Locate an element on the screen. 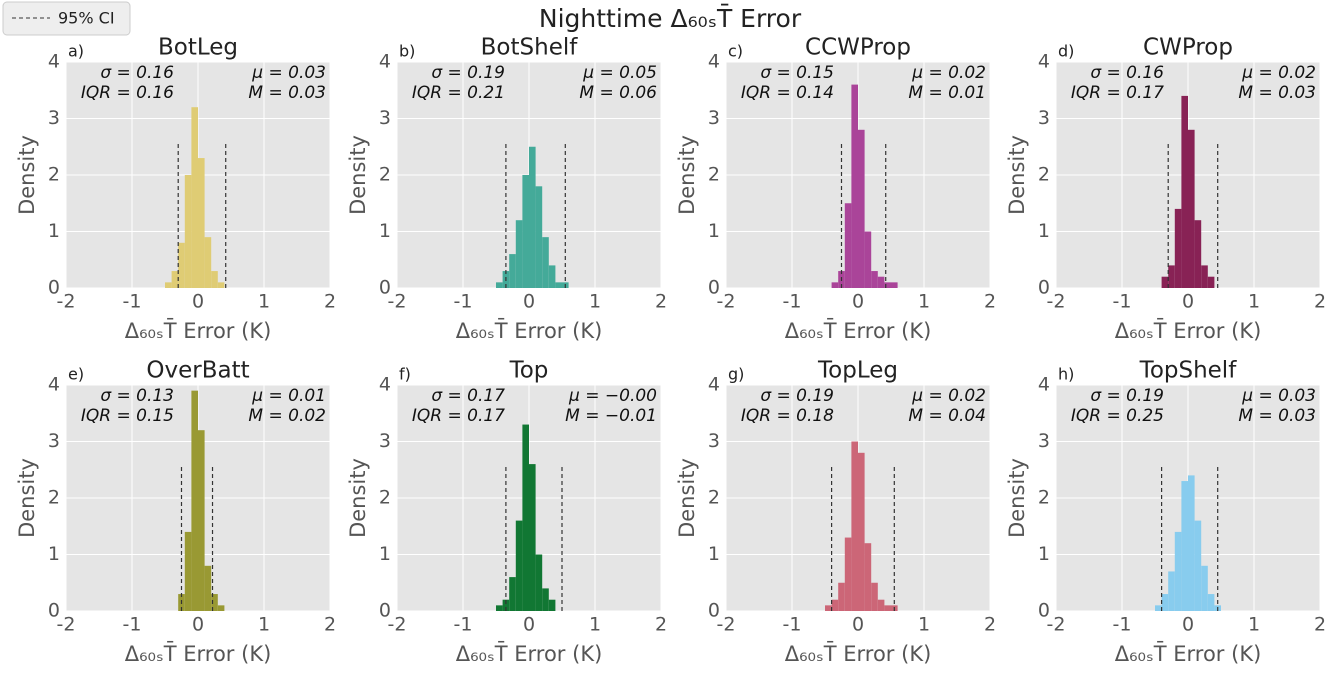  stat-iqr: IQR = 0.25 is located at coordinates (1117, 416).